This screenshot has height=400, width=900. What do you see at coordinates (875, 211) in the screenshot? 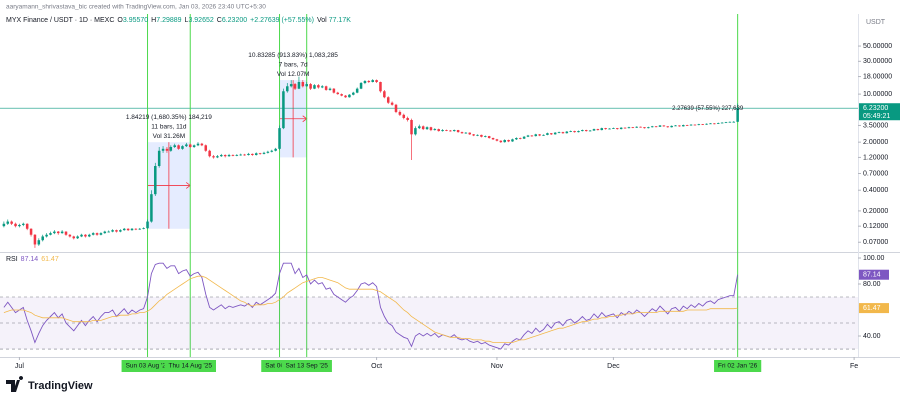
I see `y-tick-label: 0.20000` at bounding box center [875, 211].